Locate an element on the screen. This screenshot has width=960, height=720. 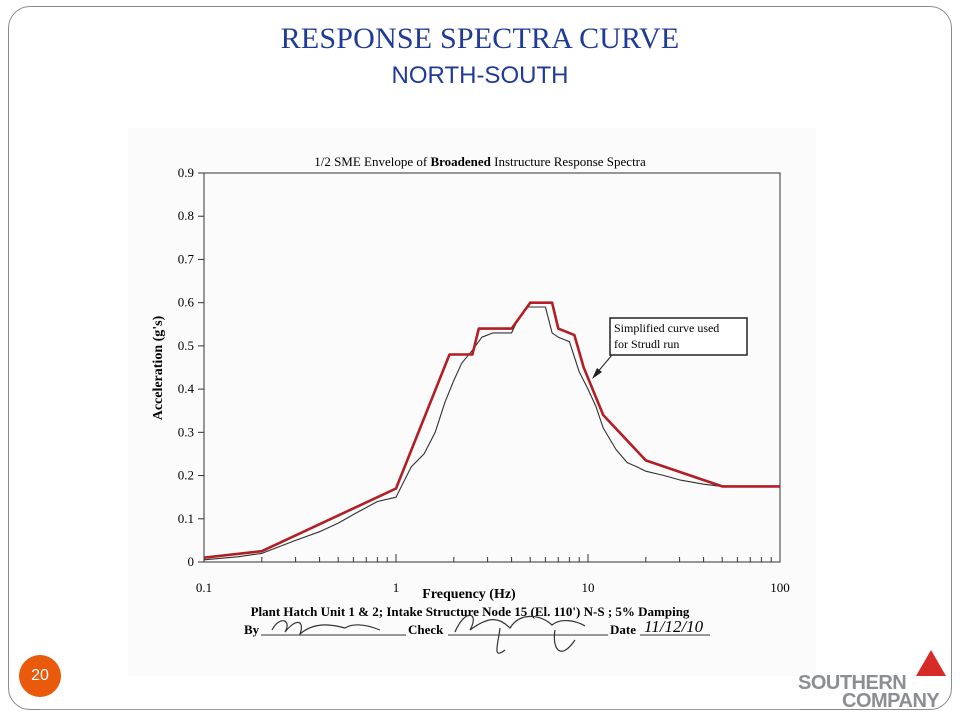
x-tick-label: 1 is located at coordinates (396, 587).